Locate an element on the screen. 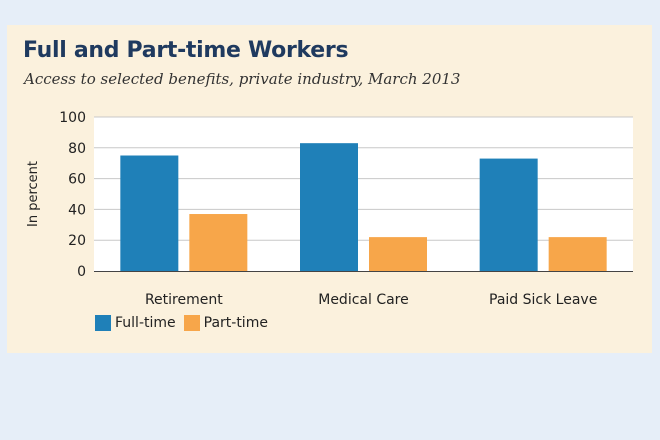 This screenshot has width=660, height=440. y-tick-labels: 0 20 40 60 80 100 is located at coordinates (72, 195).